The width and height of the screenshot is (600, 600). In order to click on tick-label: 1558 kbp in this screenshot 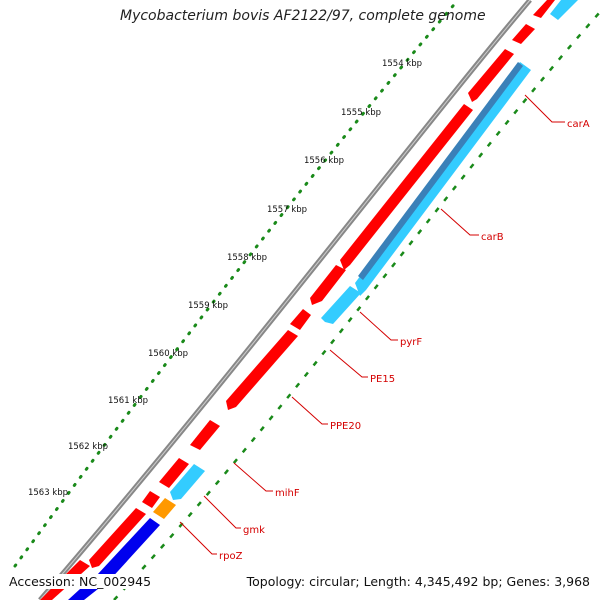, I will do `click(247, 258)`.